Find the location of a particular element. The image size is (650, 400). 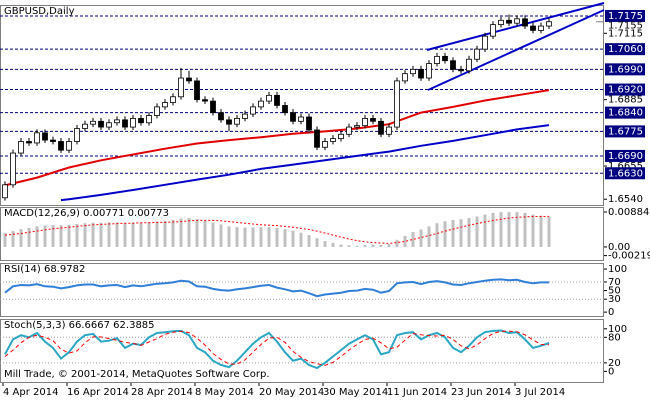

trend-channel is located at coordinates (515, 46).